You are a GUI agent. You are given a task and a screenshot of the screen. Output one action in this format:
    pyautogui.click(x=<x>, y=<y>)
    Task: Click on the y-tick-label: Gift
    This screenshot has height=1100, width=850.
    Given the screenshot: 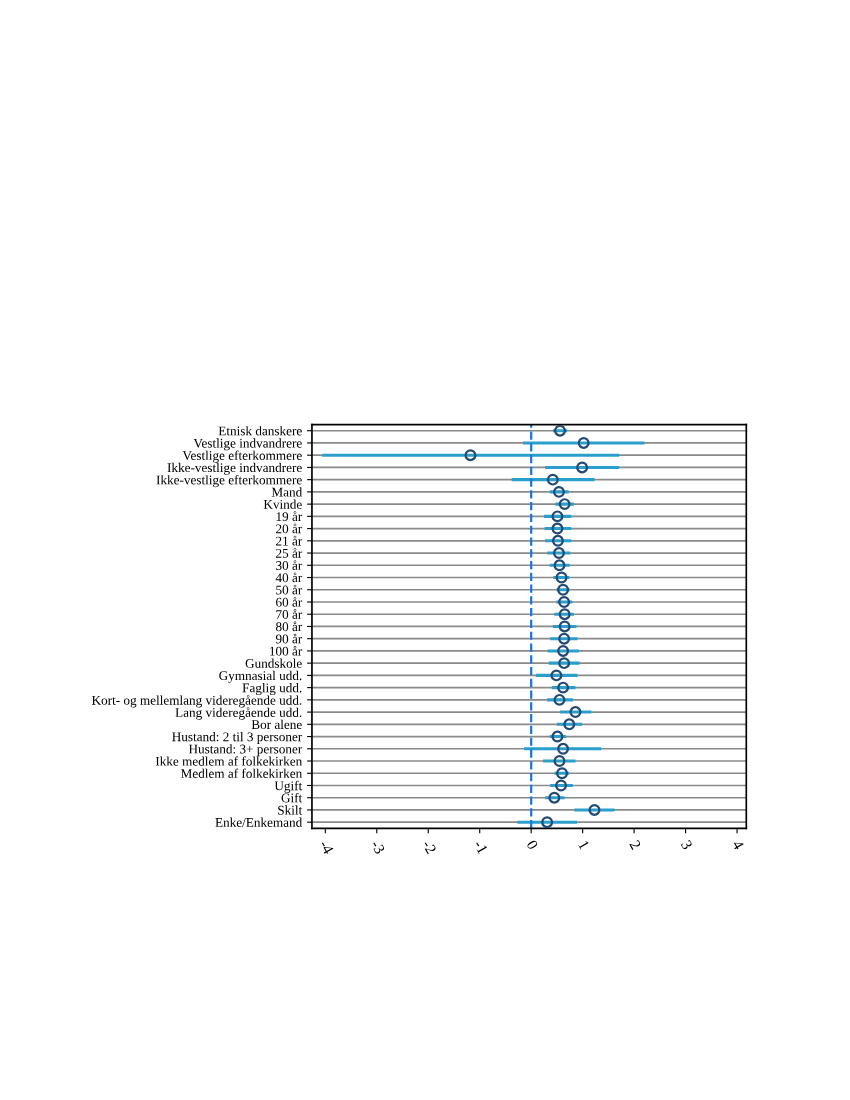 What is the action you would take?
    pyautogui.click(x=292, y=798)
    